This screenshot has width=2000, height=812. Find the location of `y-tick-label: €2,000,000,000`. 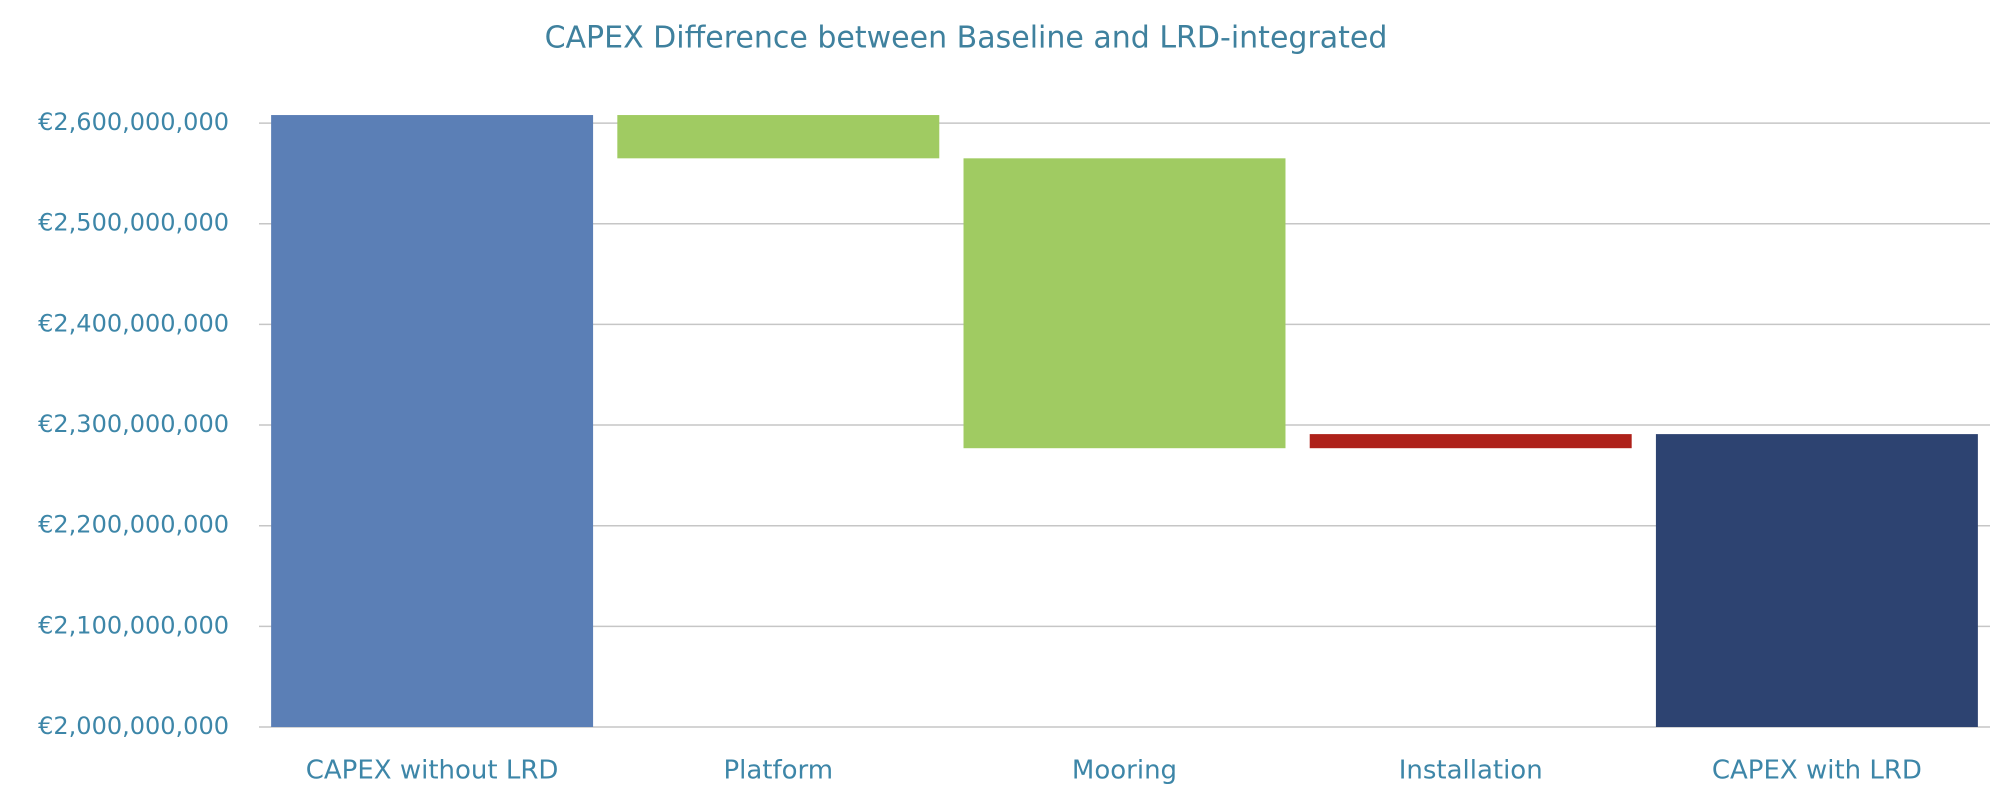

y-tick-label: €2,000,000,000 is located at coordinates (133, 726).